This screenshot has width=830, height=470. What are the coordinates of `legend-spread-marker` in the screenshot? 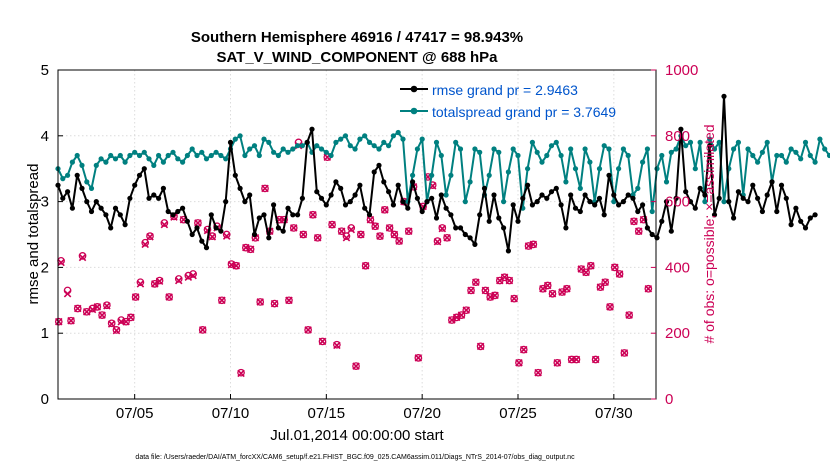 It's located at (414, 111).